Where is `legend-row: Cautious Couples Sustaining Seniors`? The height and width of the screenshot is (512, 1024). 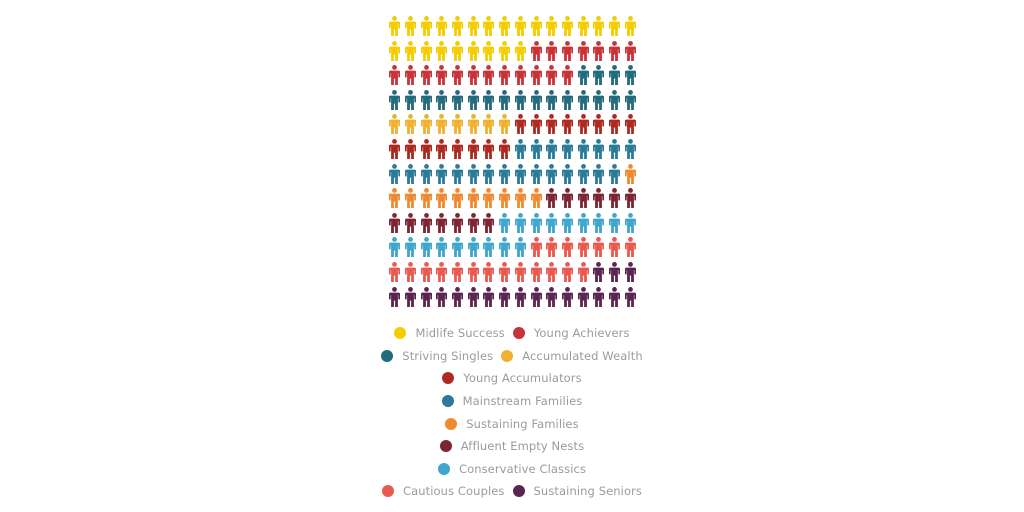
legend-row: Cautious Couples Sustaining Seniors is located at coordinates (512, 491).